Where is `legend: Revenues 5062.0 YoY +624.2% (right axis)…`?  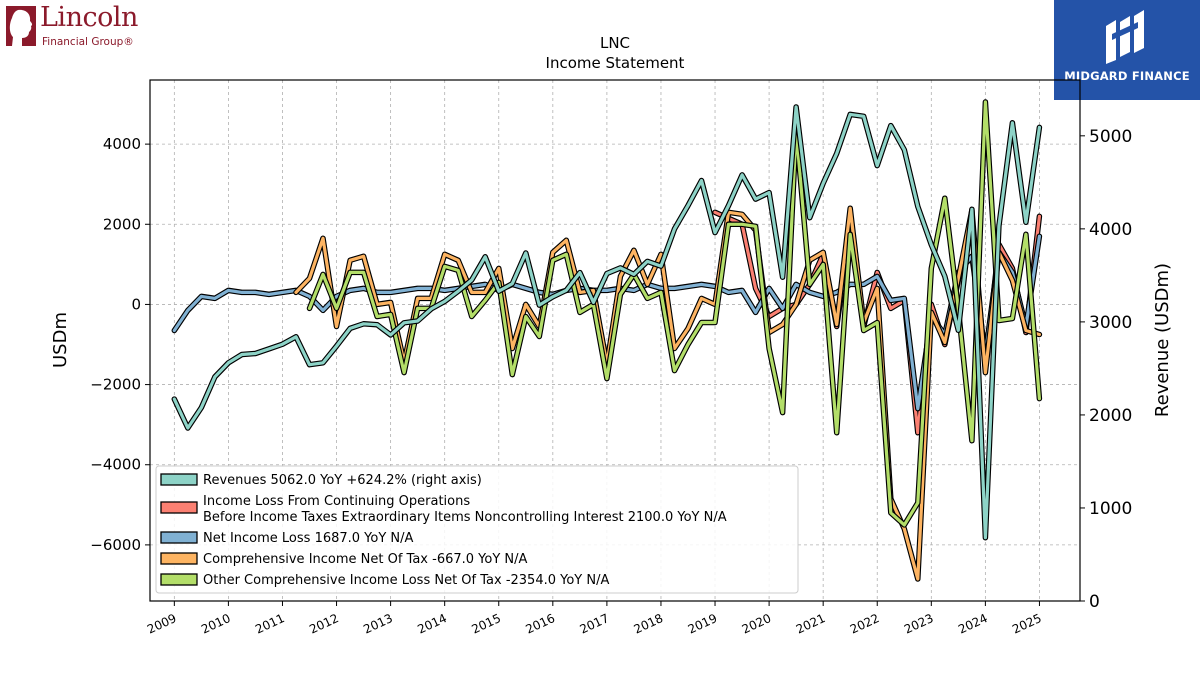
legend: Revenues 5062.0 YoY +624.2% (right axis)… is located at coordinates (477, 529).